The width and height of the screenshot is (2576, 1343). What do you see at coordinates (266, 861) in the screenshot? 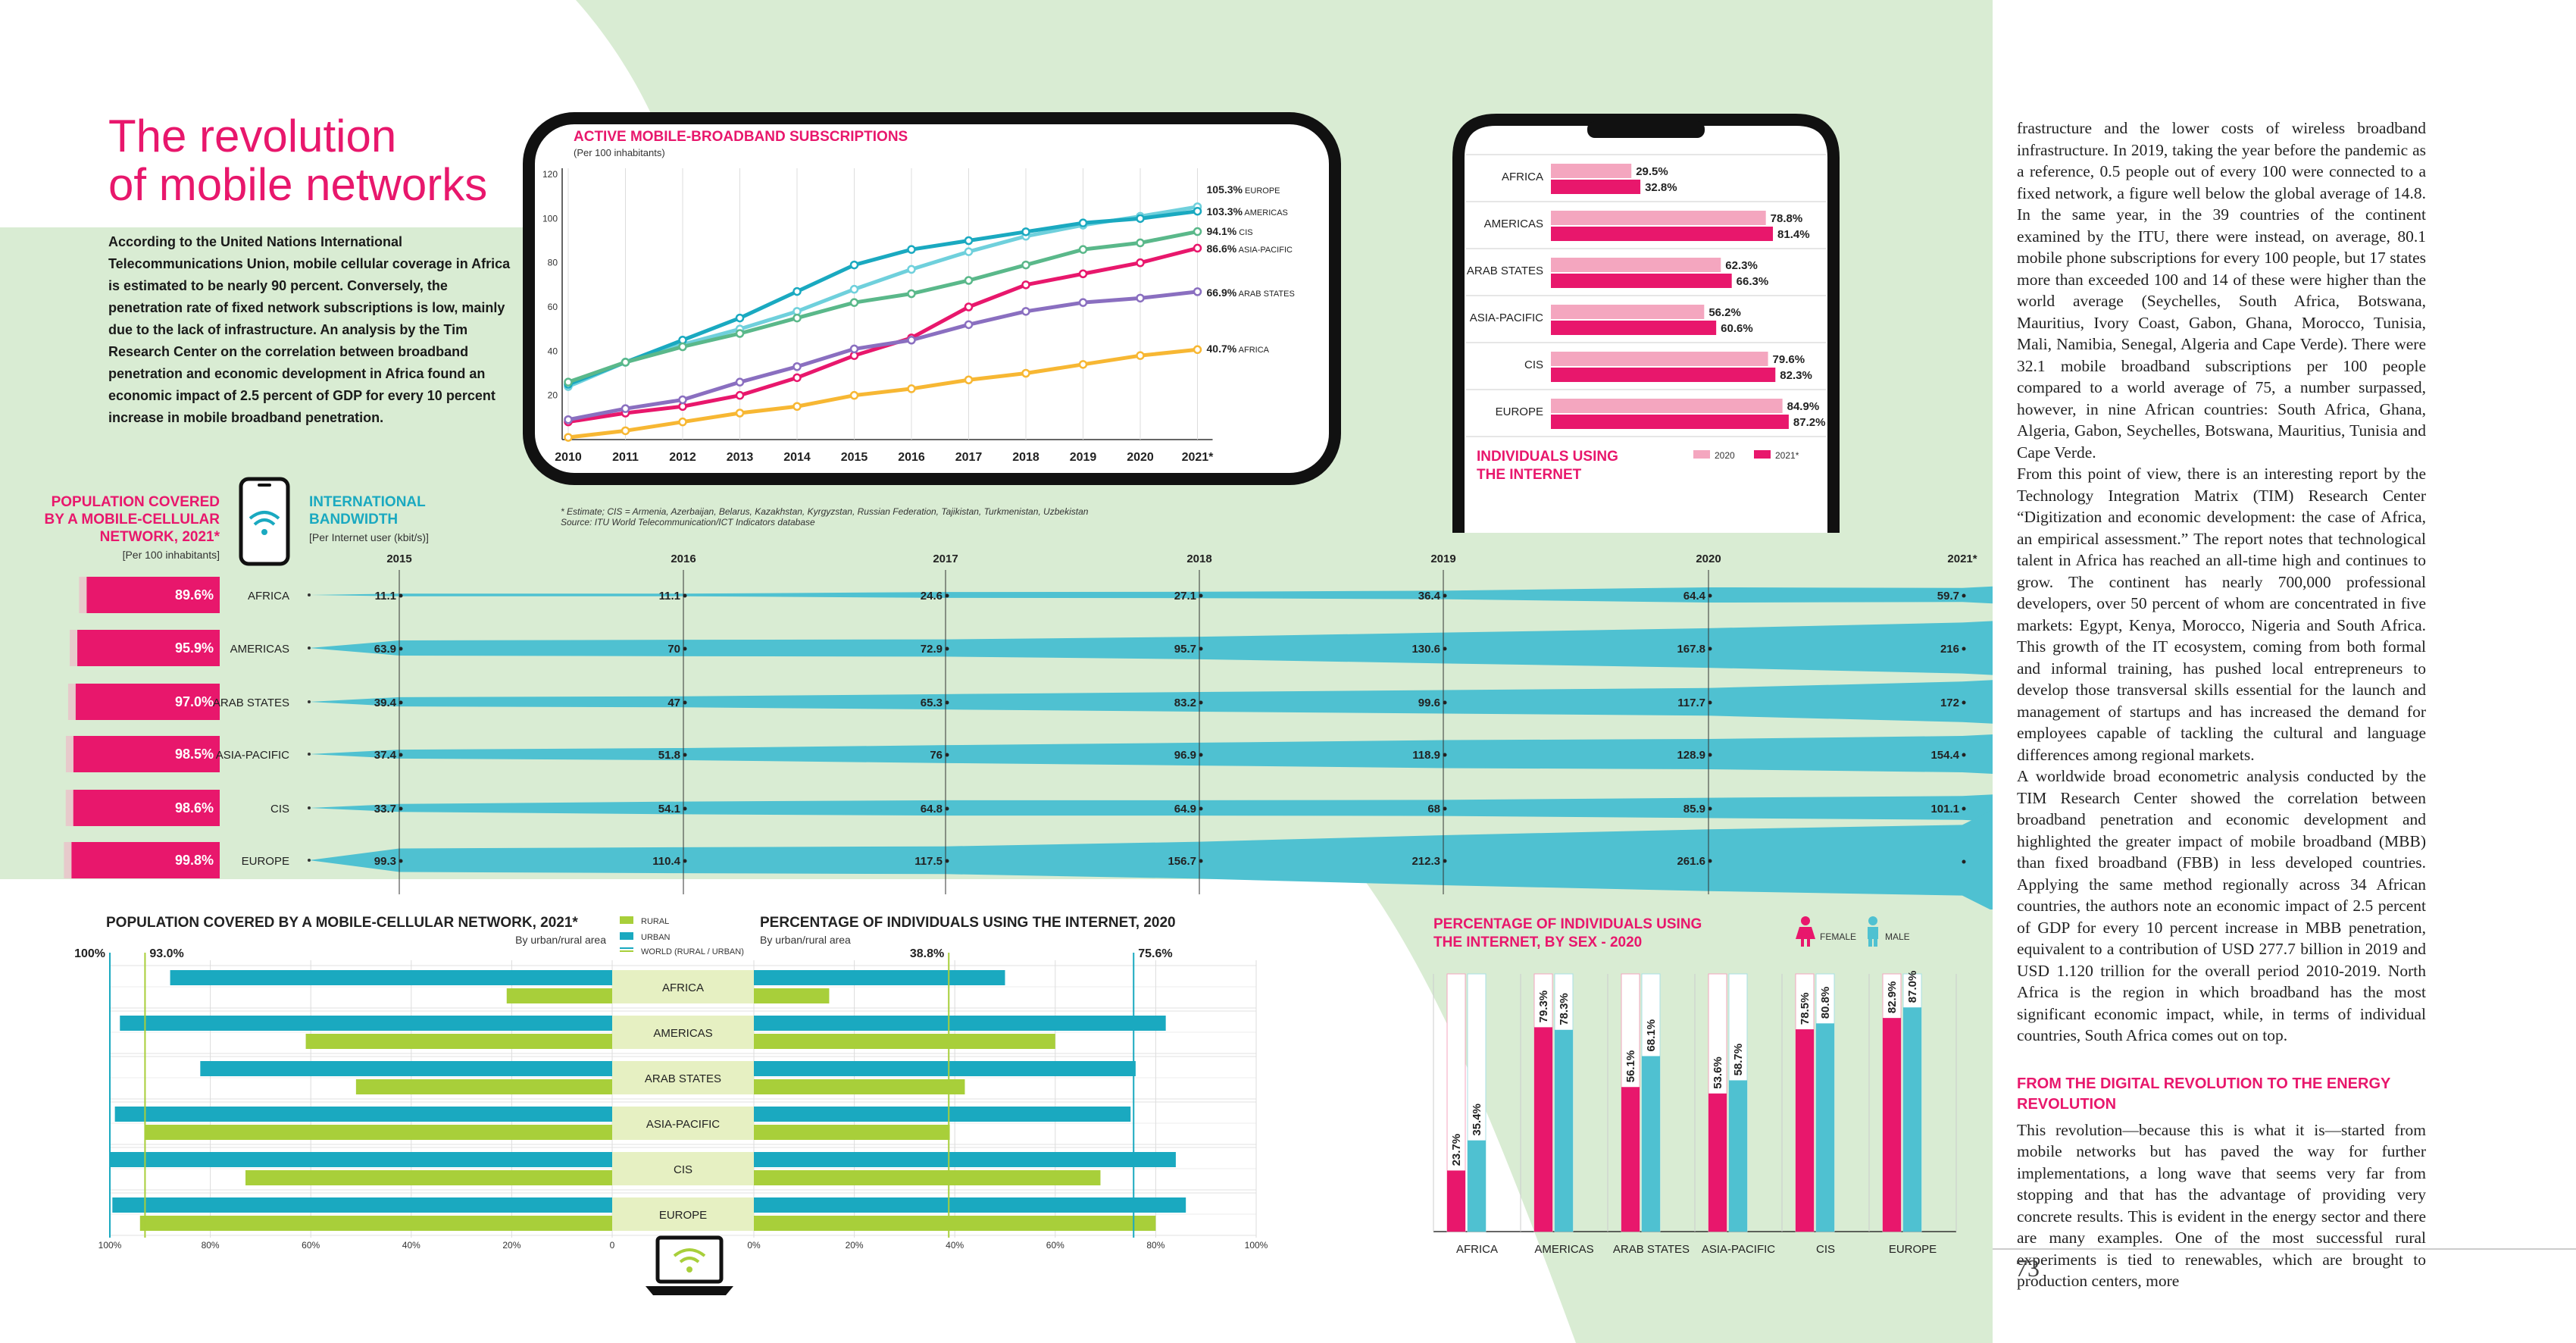
I see `region-label: EUROPE` at bounding box center [266, 861].